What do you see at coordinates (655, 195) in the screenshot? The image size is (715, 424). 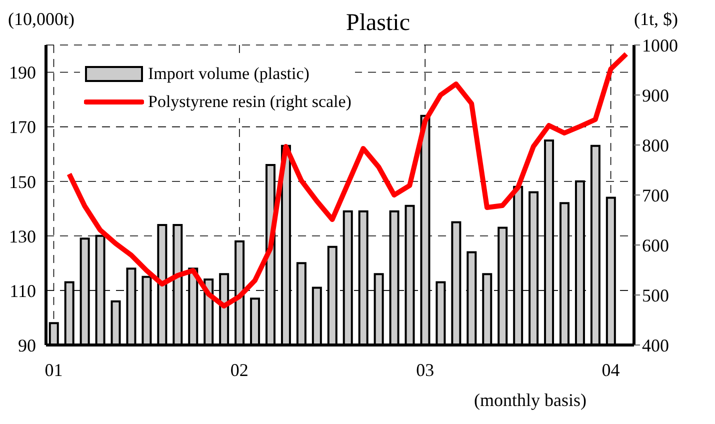 I see `y2-tick-label: 700` at bounding box center [655, 195].